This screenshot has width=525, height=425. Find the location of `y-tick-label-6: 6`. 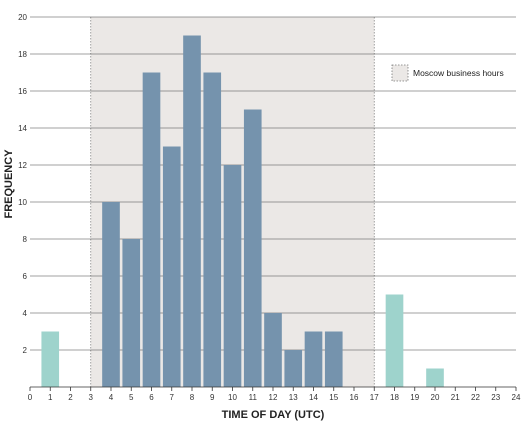

y-tick-label-6: 6 is located at coordinates (25, 276).